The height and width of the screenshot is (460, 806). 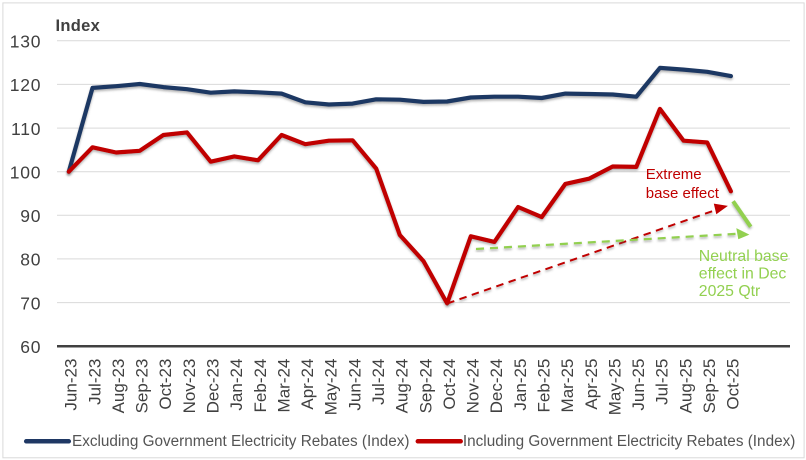 What do you see at coordinates (674, 174) in the screenshot?
I see `svg-text: Extreme` at bounding box center [674, 174].